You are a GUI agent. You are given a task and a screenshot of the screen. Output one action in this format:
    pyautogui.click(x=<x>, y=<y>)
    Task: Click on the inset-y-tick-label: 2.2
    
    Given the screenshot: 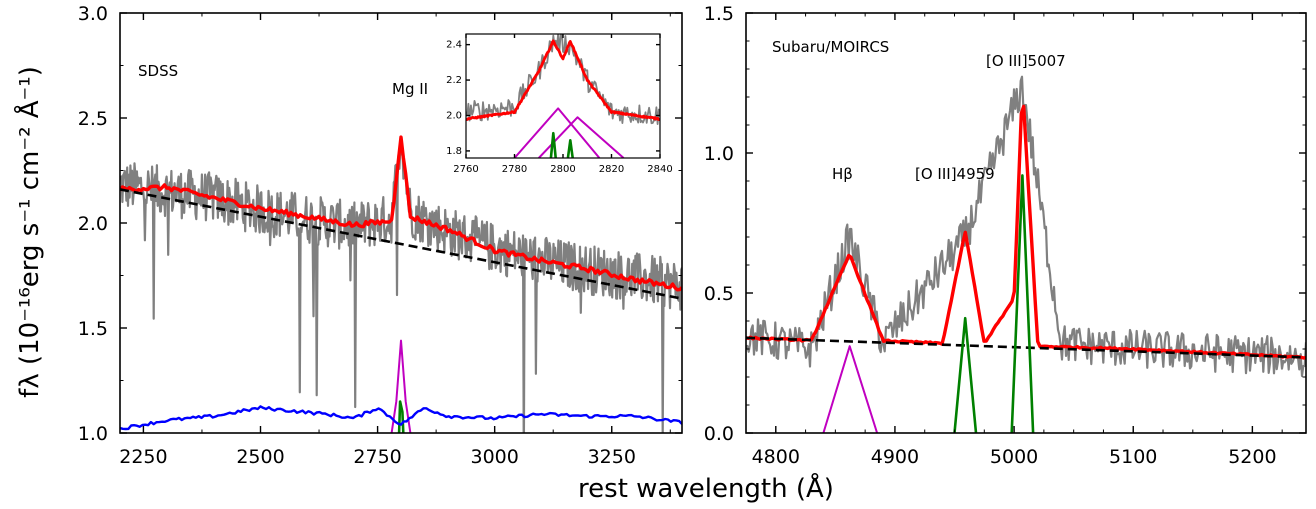 What is the action you would take?
    pyautogui.click(x=454, y=80)
    